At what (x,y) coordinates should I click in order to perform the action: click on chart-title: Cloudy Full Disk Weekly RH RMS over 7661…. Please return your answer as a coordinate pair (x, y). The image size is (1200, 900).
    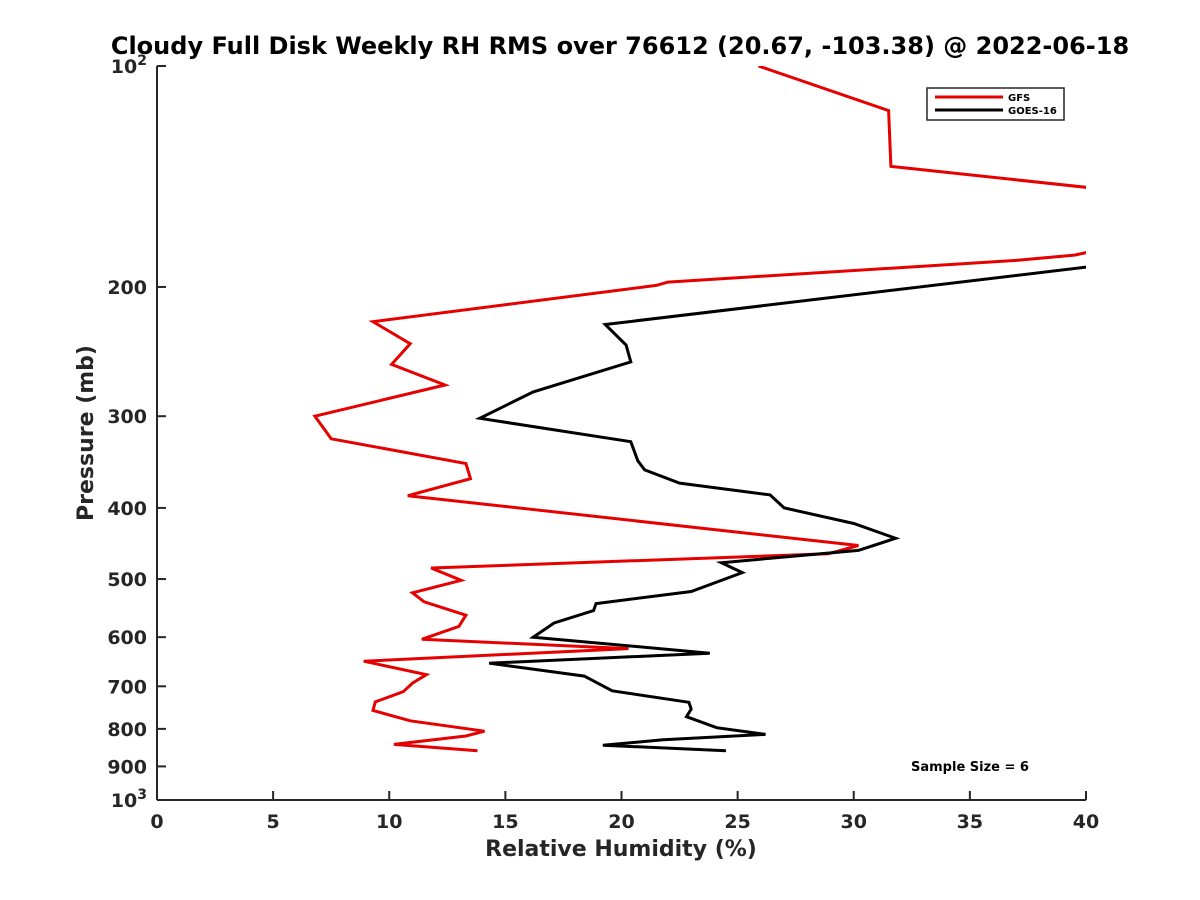
    Looking at the image, I should click on (620, 46).